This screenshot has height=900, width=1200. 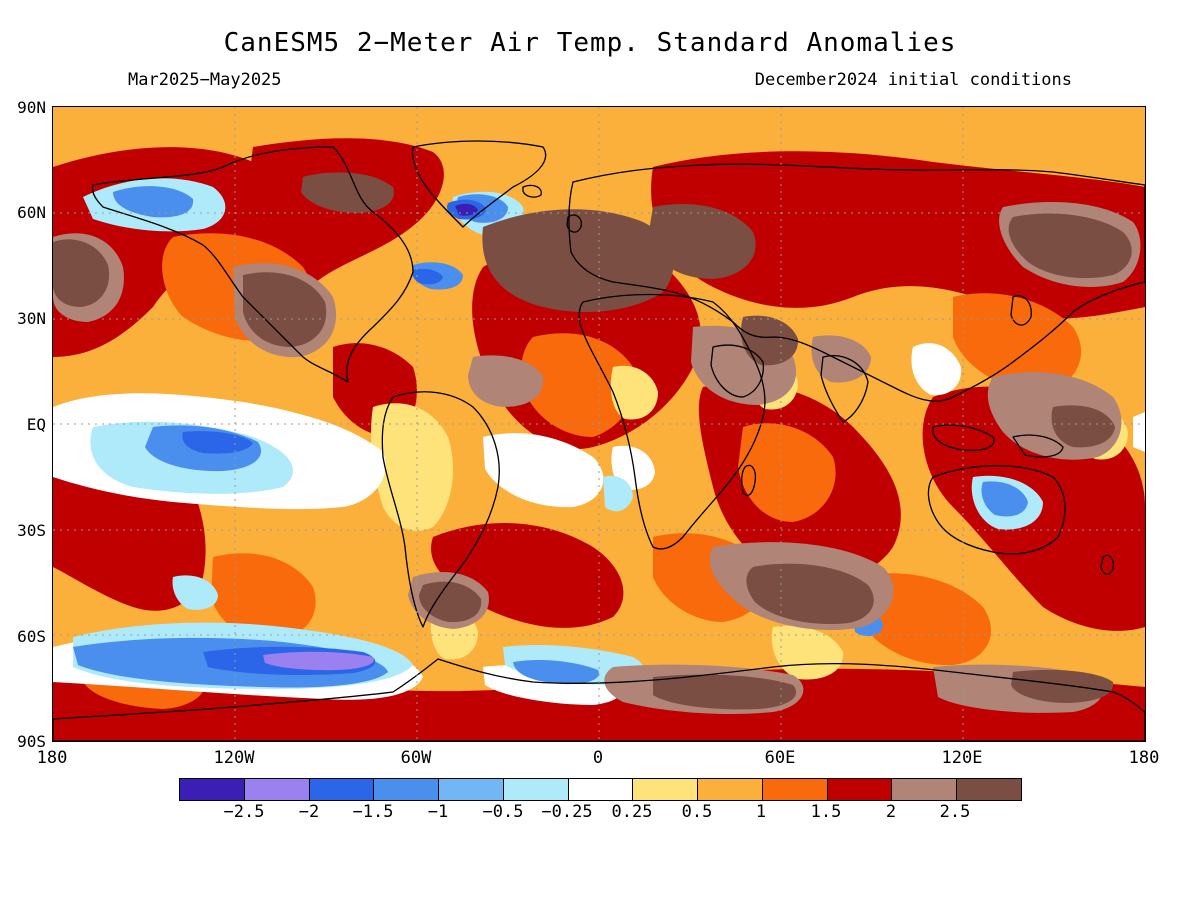 What do you see at coordinates (536, 789) in the screenshot?
I see `colorbar-swatch-0.5-0.25` at bounding box center [536, 789].